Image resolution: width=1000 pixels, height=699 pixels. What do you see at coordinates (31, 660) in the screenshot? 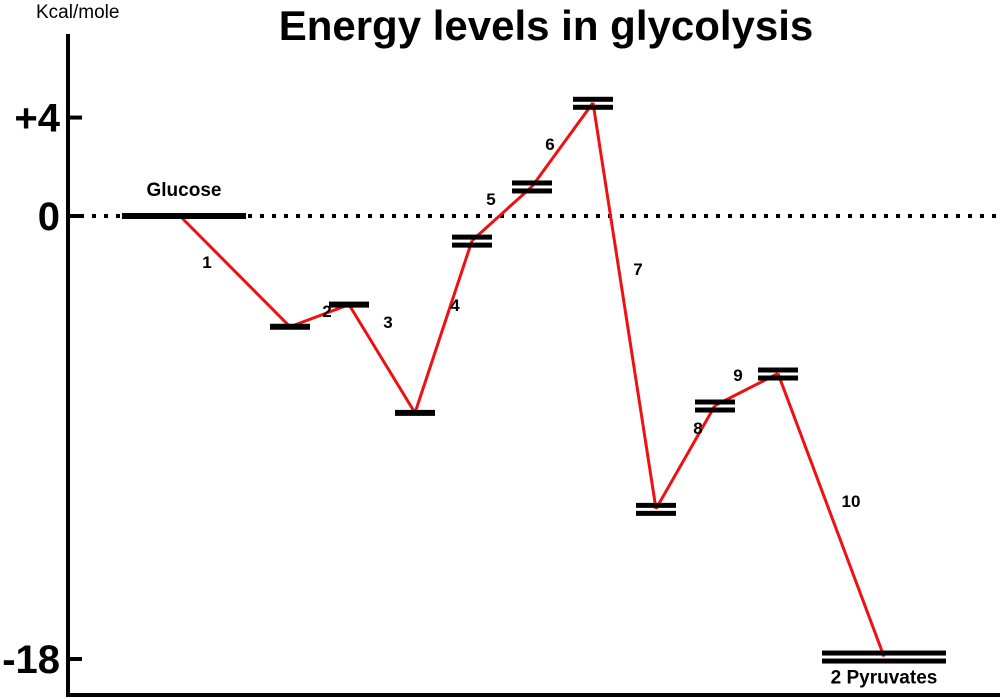
I see `y-tick-label: -18` at bounding box center [31, 660].